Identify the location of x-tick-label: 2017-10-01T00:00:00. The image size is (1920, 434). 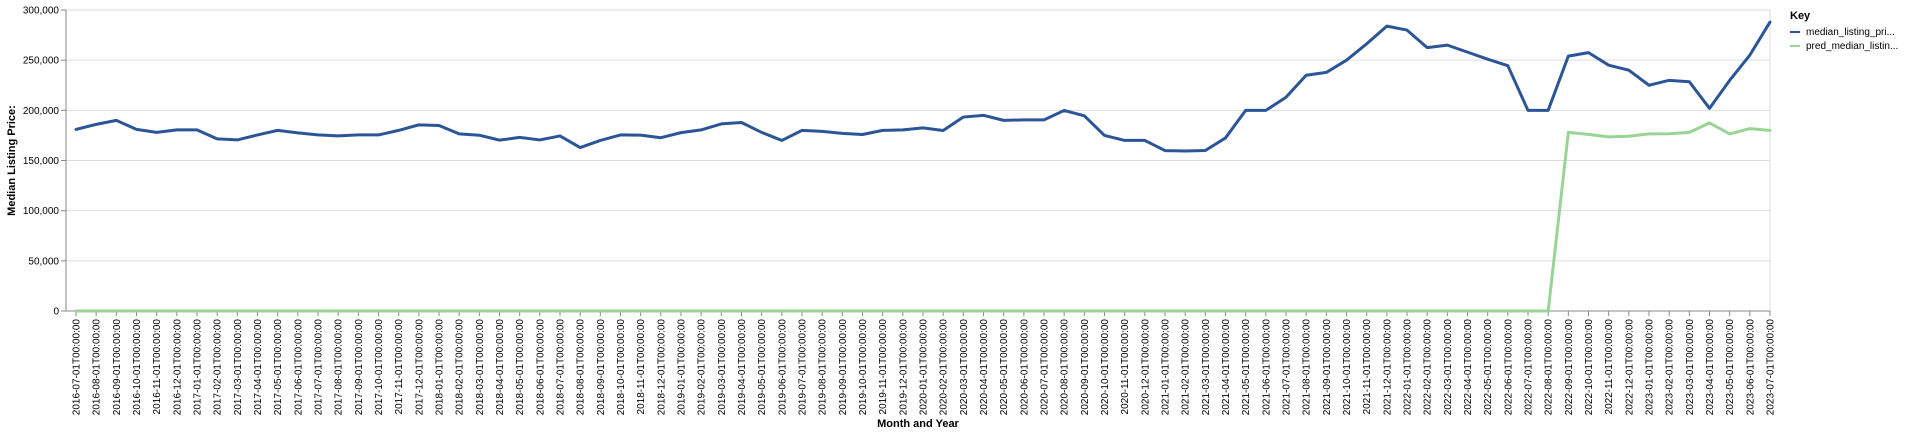
(379, 367).